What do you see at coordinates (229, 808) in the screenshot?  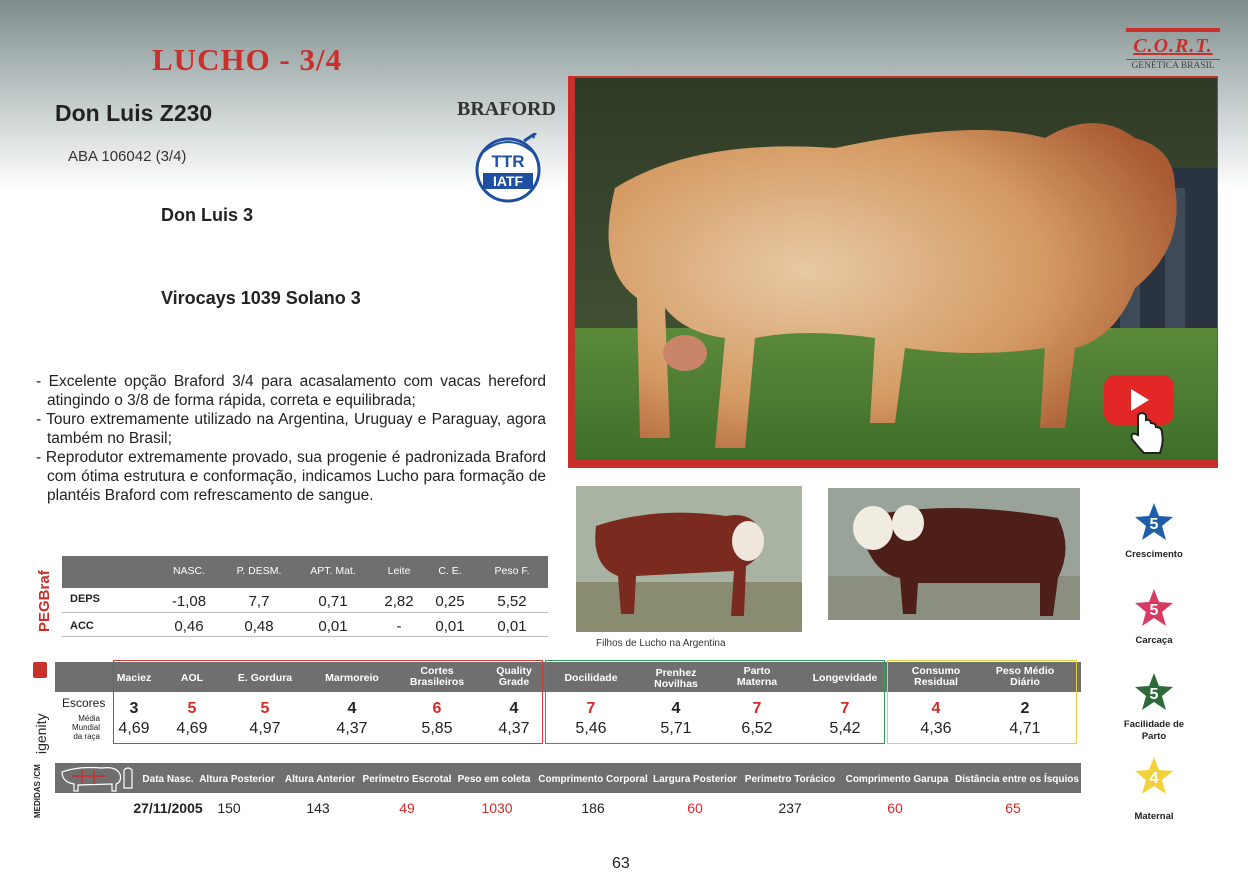 I see `med-value: 150` at bounding box center [229, 808].